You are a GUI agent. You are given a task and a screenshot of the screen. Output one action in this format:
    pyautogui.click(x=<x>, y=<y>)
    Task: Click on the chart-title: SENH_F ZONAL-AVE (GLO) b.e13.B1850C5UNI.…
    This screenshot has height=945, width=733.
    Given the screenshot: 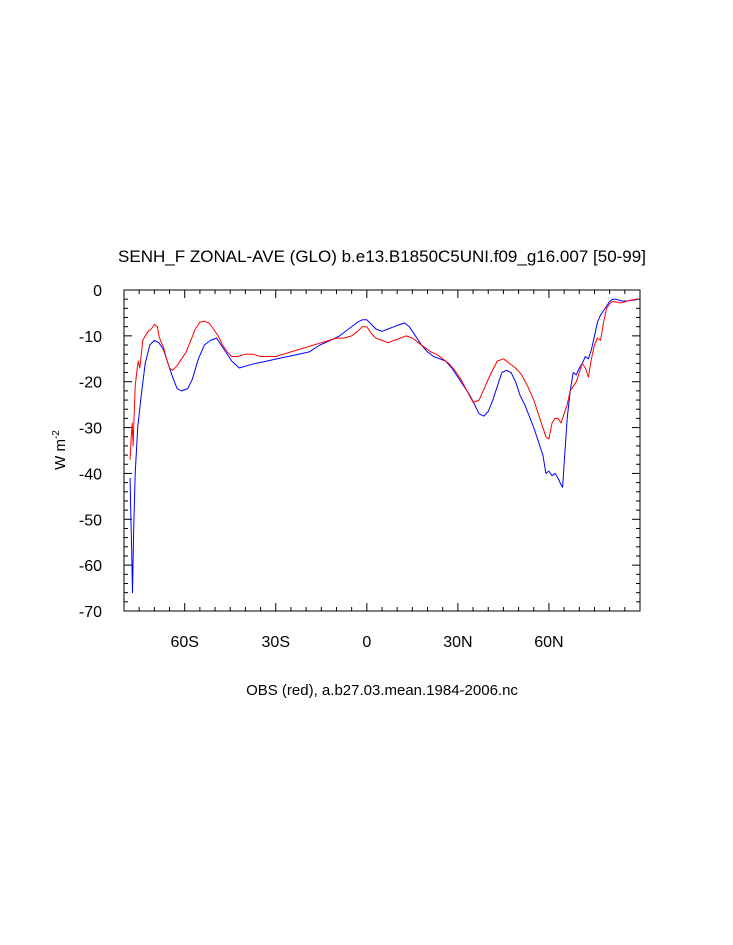 What is the action you would take?
    pyautogui.click(x=382, y=256)
    